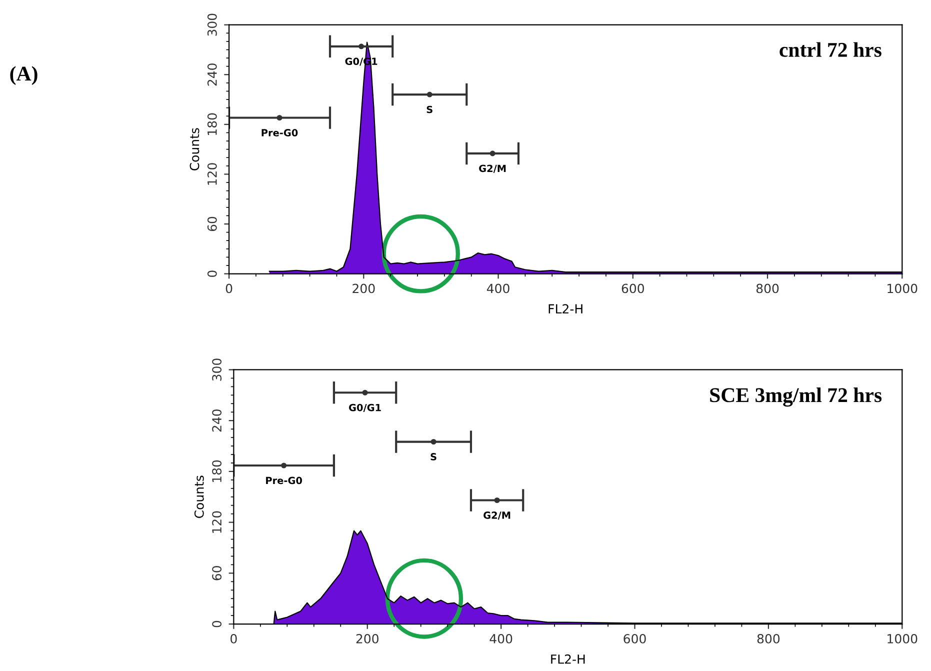 This screenshot has height=671, width=931. Describe the element at coordinates (24, 75) in the screenshot. I see `text: (A)` at that location.